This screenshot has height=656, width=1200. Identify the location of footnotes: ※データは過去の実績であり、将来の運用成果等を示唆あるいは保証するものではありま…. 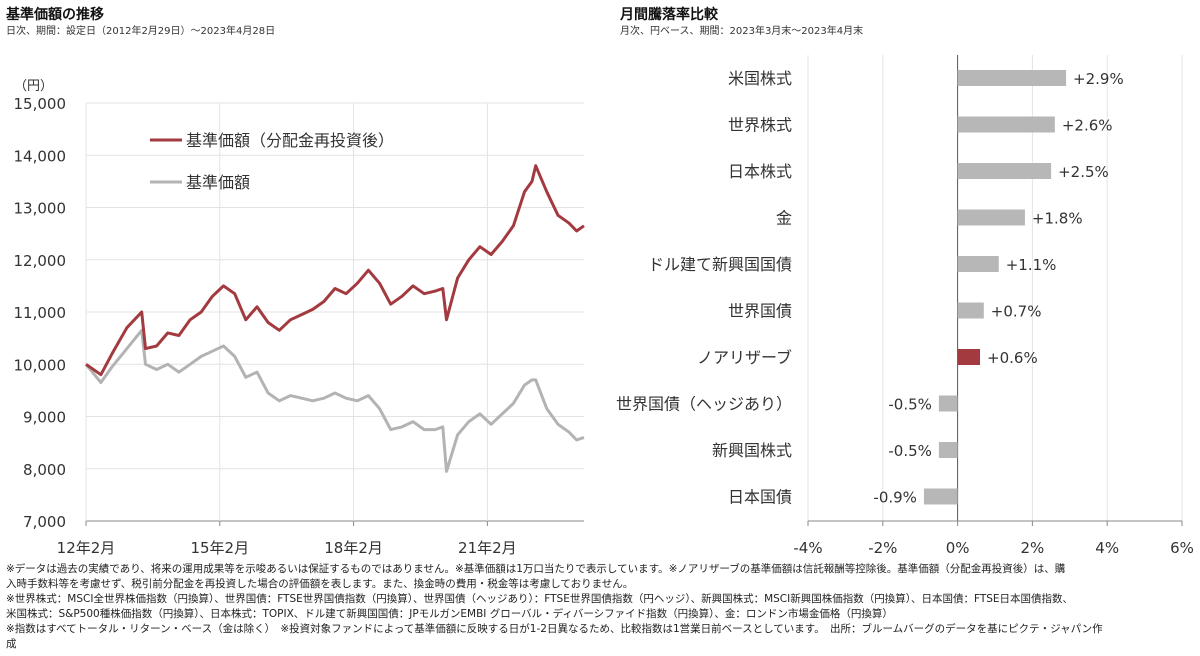
(601, 607).